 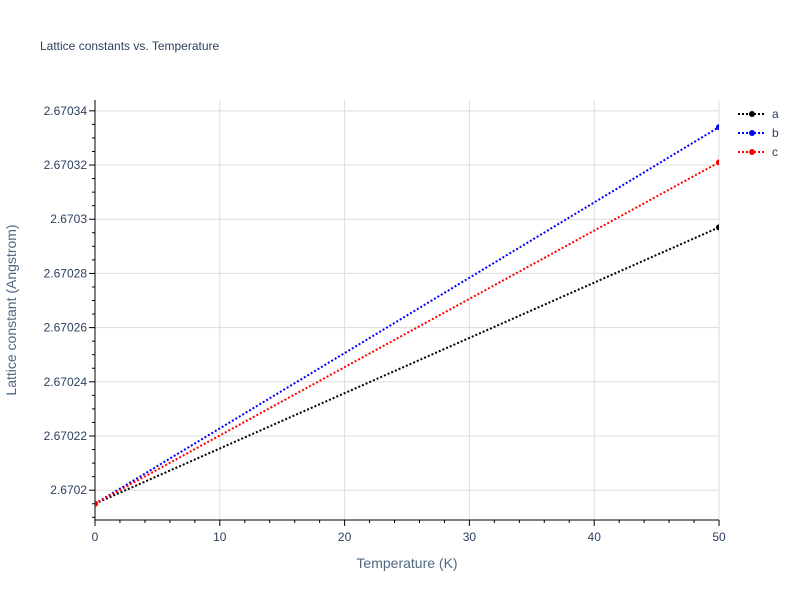 What do you see at coordinates (752, 152) in the screenshot?
I see `legend-marker-c` at bounding box center [752, 152].